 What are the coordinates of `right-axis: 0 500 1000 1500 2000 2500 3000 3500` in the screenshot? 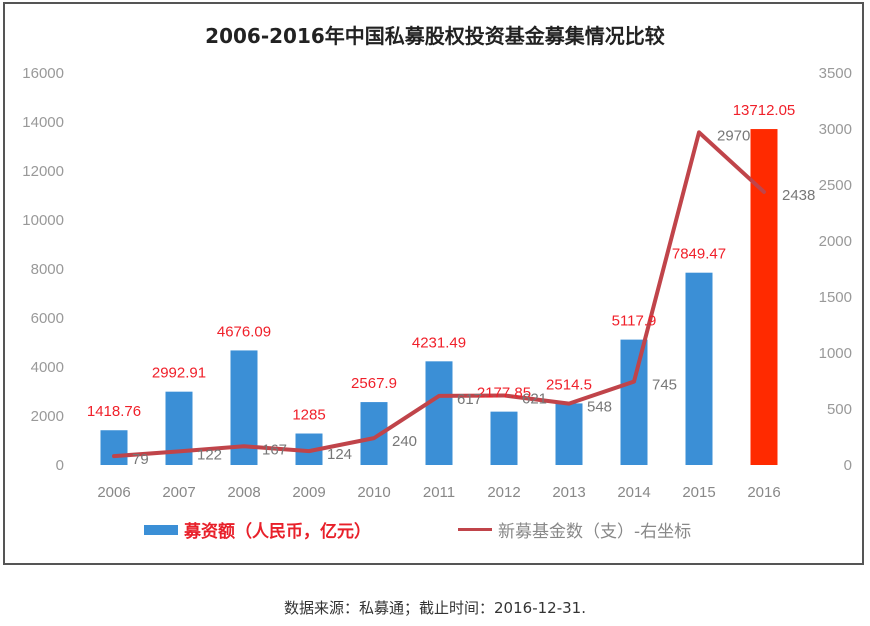 It's located at (835, 269).